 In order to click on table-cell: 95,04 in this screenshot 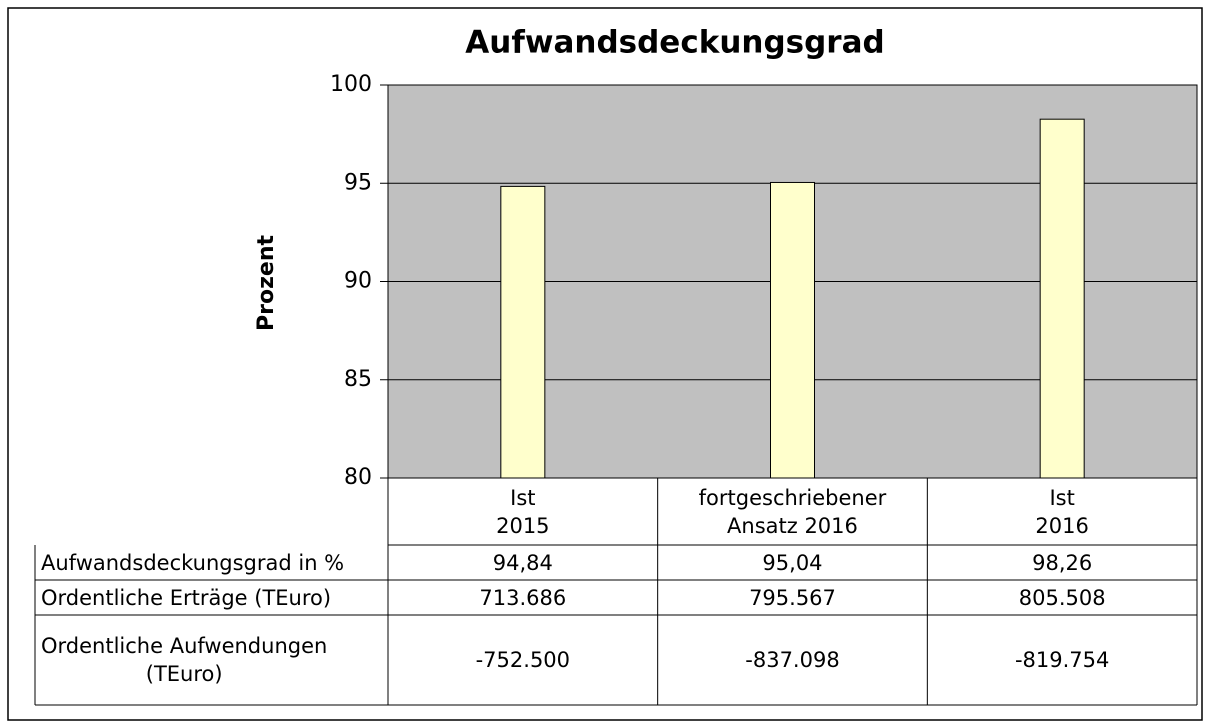, I will do `click(792, 562)`.